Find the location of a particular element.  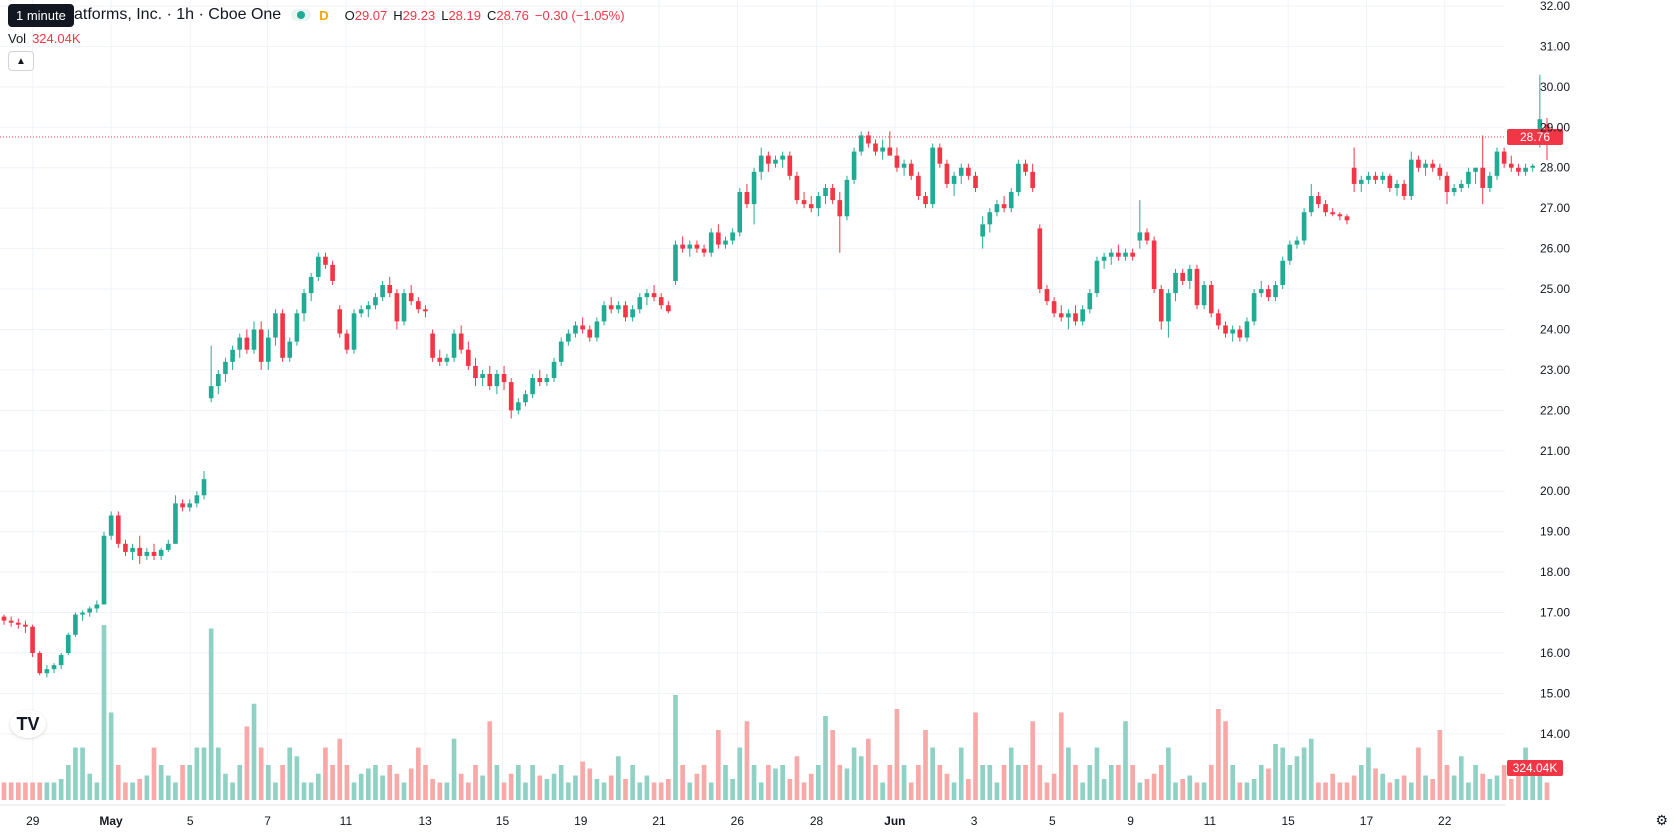

market-status-badge is located at coordinates (301, 15).